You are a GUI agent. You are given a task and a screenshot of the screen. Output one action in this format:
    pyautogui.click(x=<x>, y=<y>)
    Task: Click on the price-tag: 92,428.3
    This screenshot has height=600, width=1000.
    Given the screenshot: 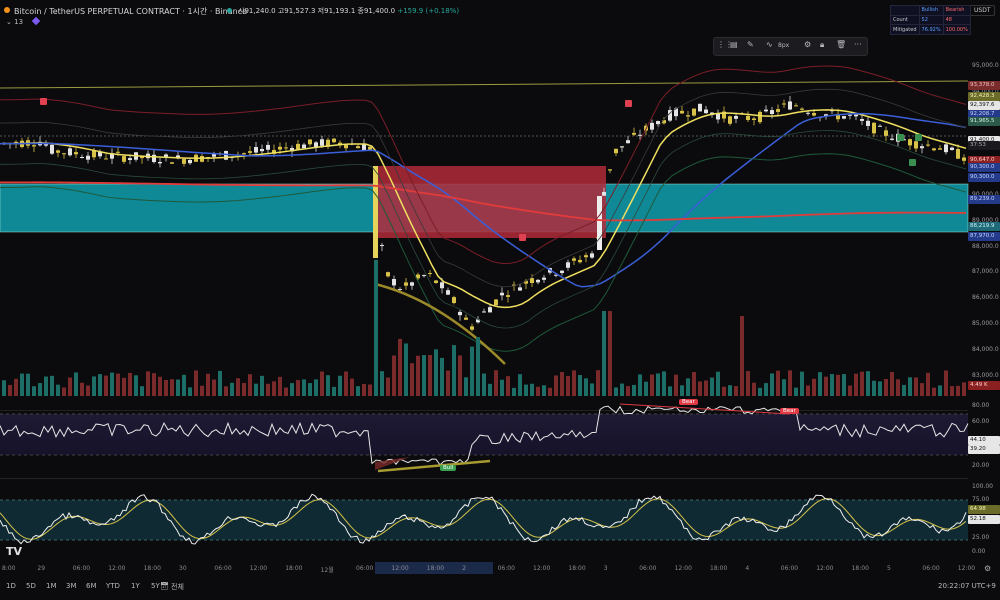 What is the action you would take?
    pyautogui.click(x=984, y=96)
    